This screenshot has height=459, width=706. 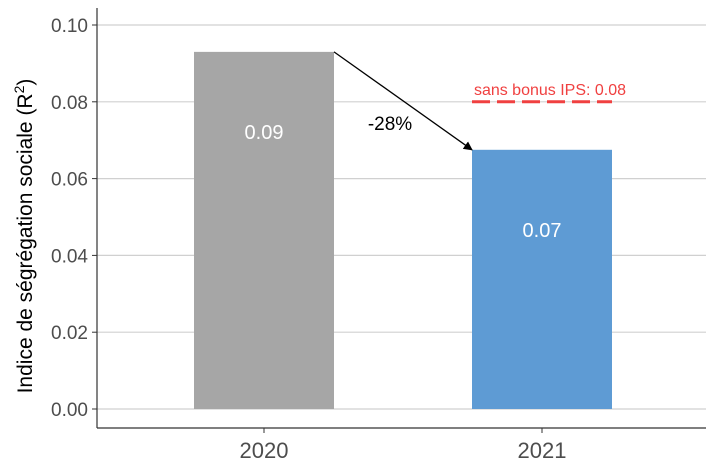 I want to click on x-tick-label: 2020, so click(x=264, y=448).